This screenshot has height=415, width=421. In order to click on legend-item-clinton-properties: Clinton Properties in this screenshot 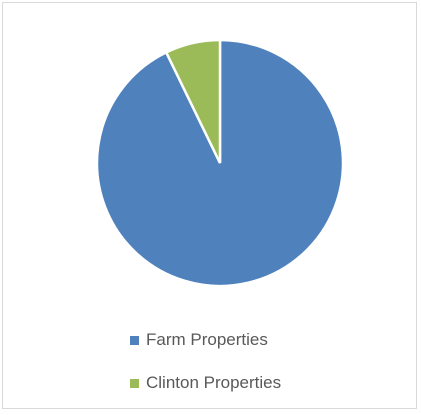, I will do `click(205, 383)`.